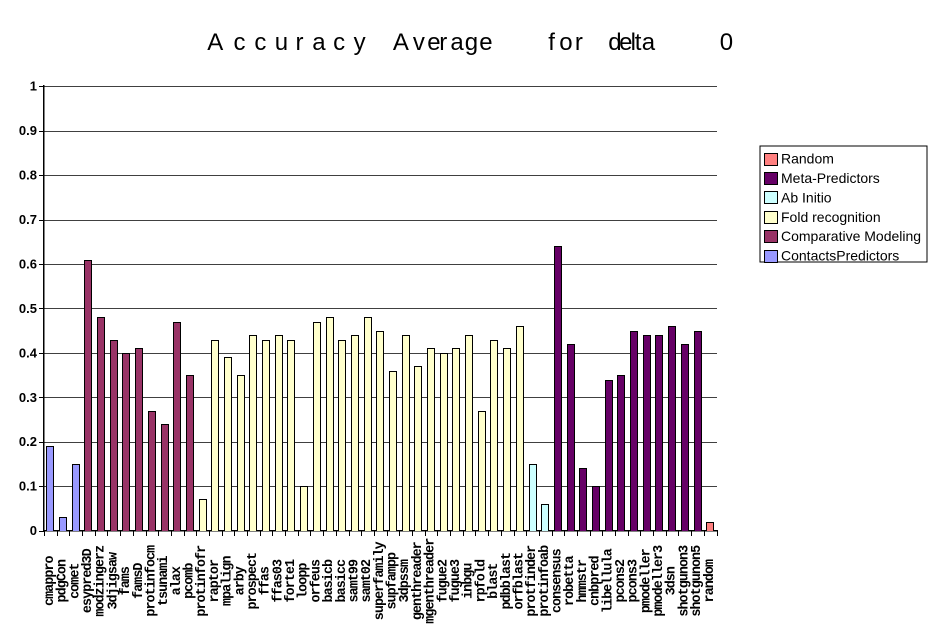 This screenshot has height=644, width=950. What do you see at coordinates (101, 581) in the screenshot?
I see `svg-text: modzingerz` at bounding box center [101, 581].